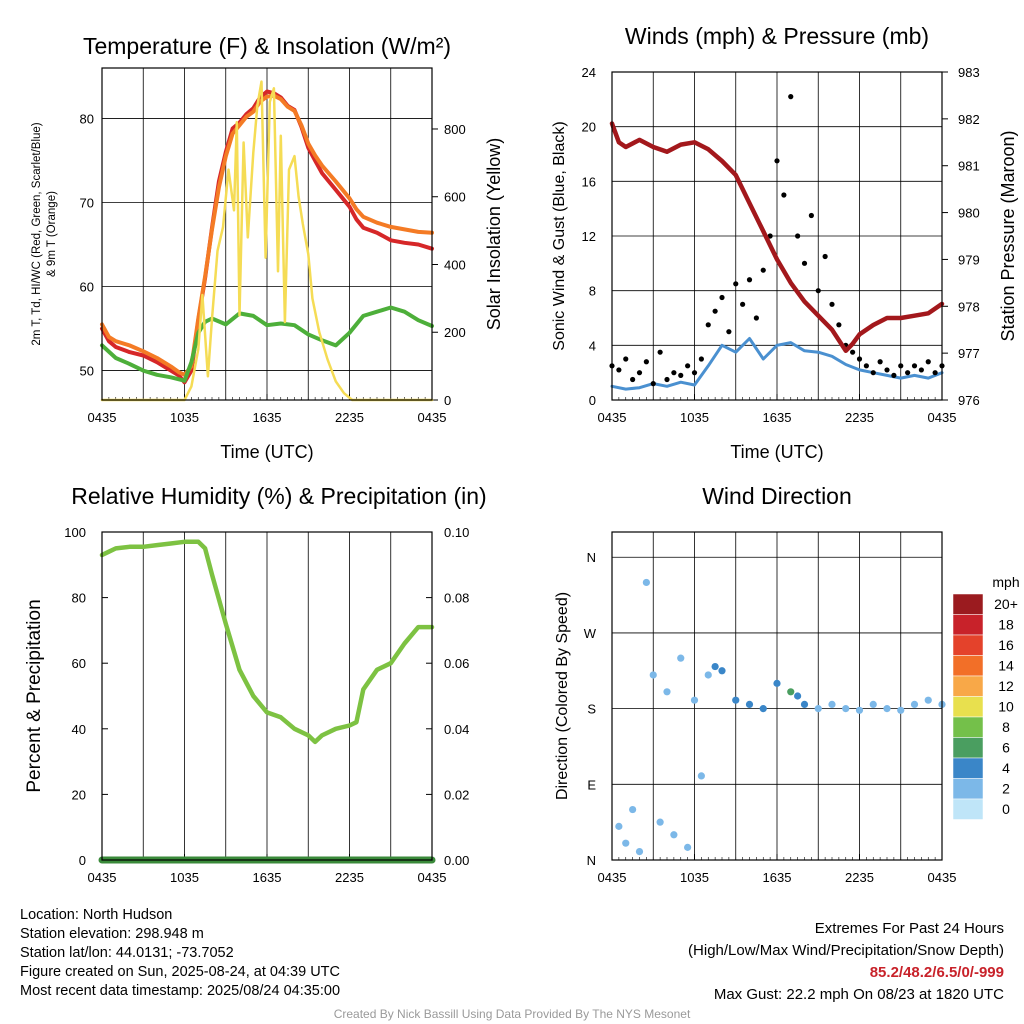 The image size is (1024, 1024). What do you see at coordinates (267, 344) in the screenshot?
I see `temp-series-td` at bounding box center [267, 344].